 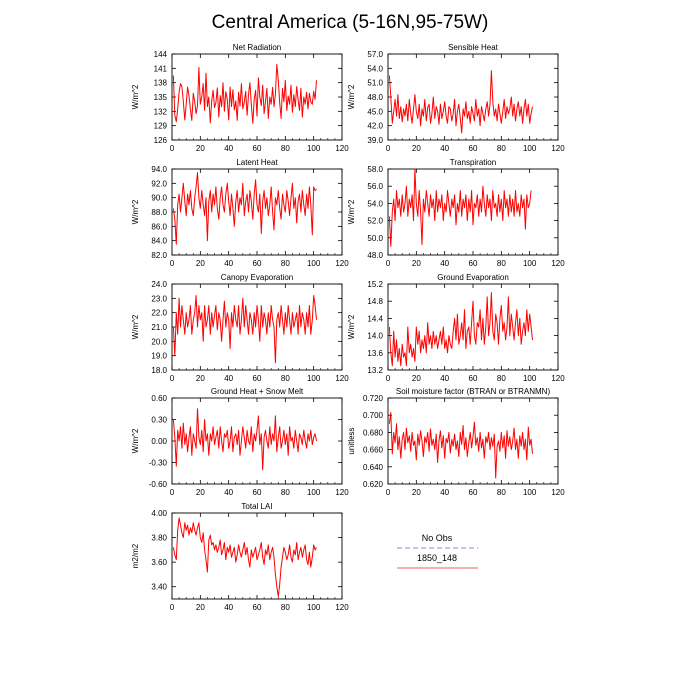 What do you see at coordinates (159, 241) in the screenshot?
I see `y-tick-label: 84.0` at bounding box center [159, 241].